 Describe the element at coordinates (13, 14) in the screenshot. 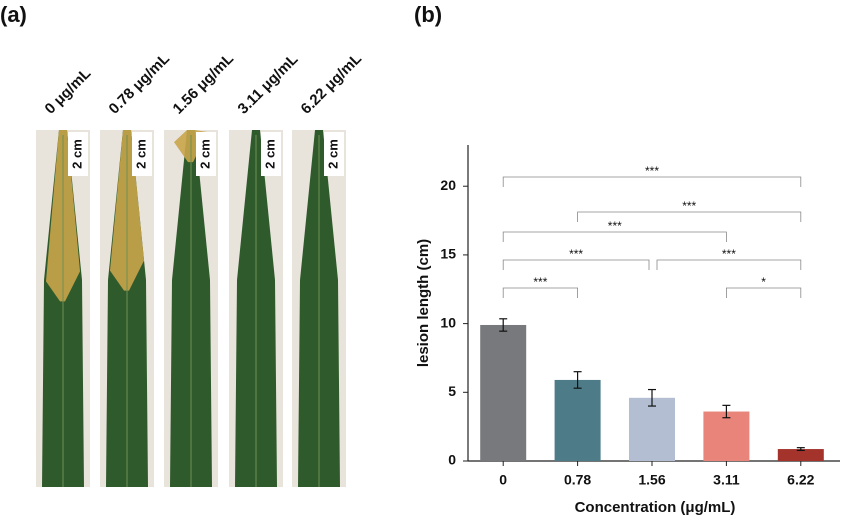

I see `panel-label: (a)` at that location.